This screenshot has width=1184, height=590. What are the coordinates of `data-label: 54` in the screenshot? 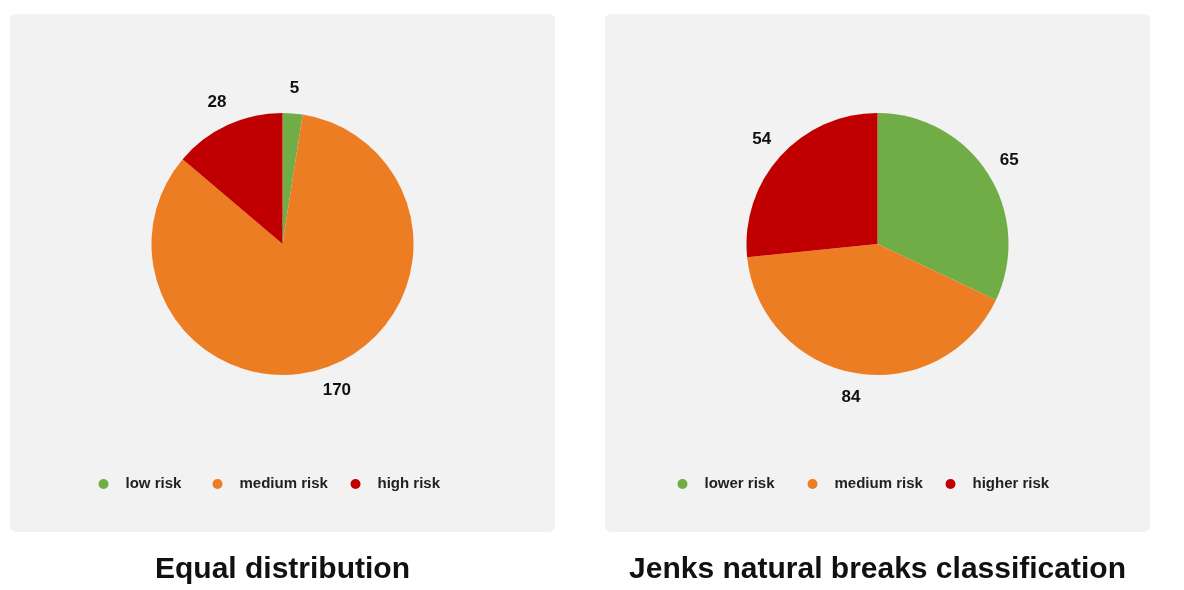 It's located at (762, 138).